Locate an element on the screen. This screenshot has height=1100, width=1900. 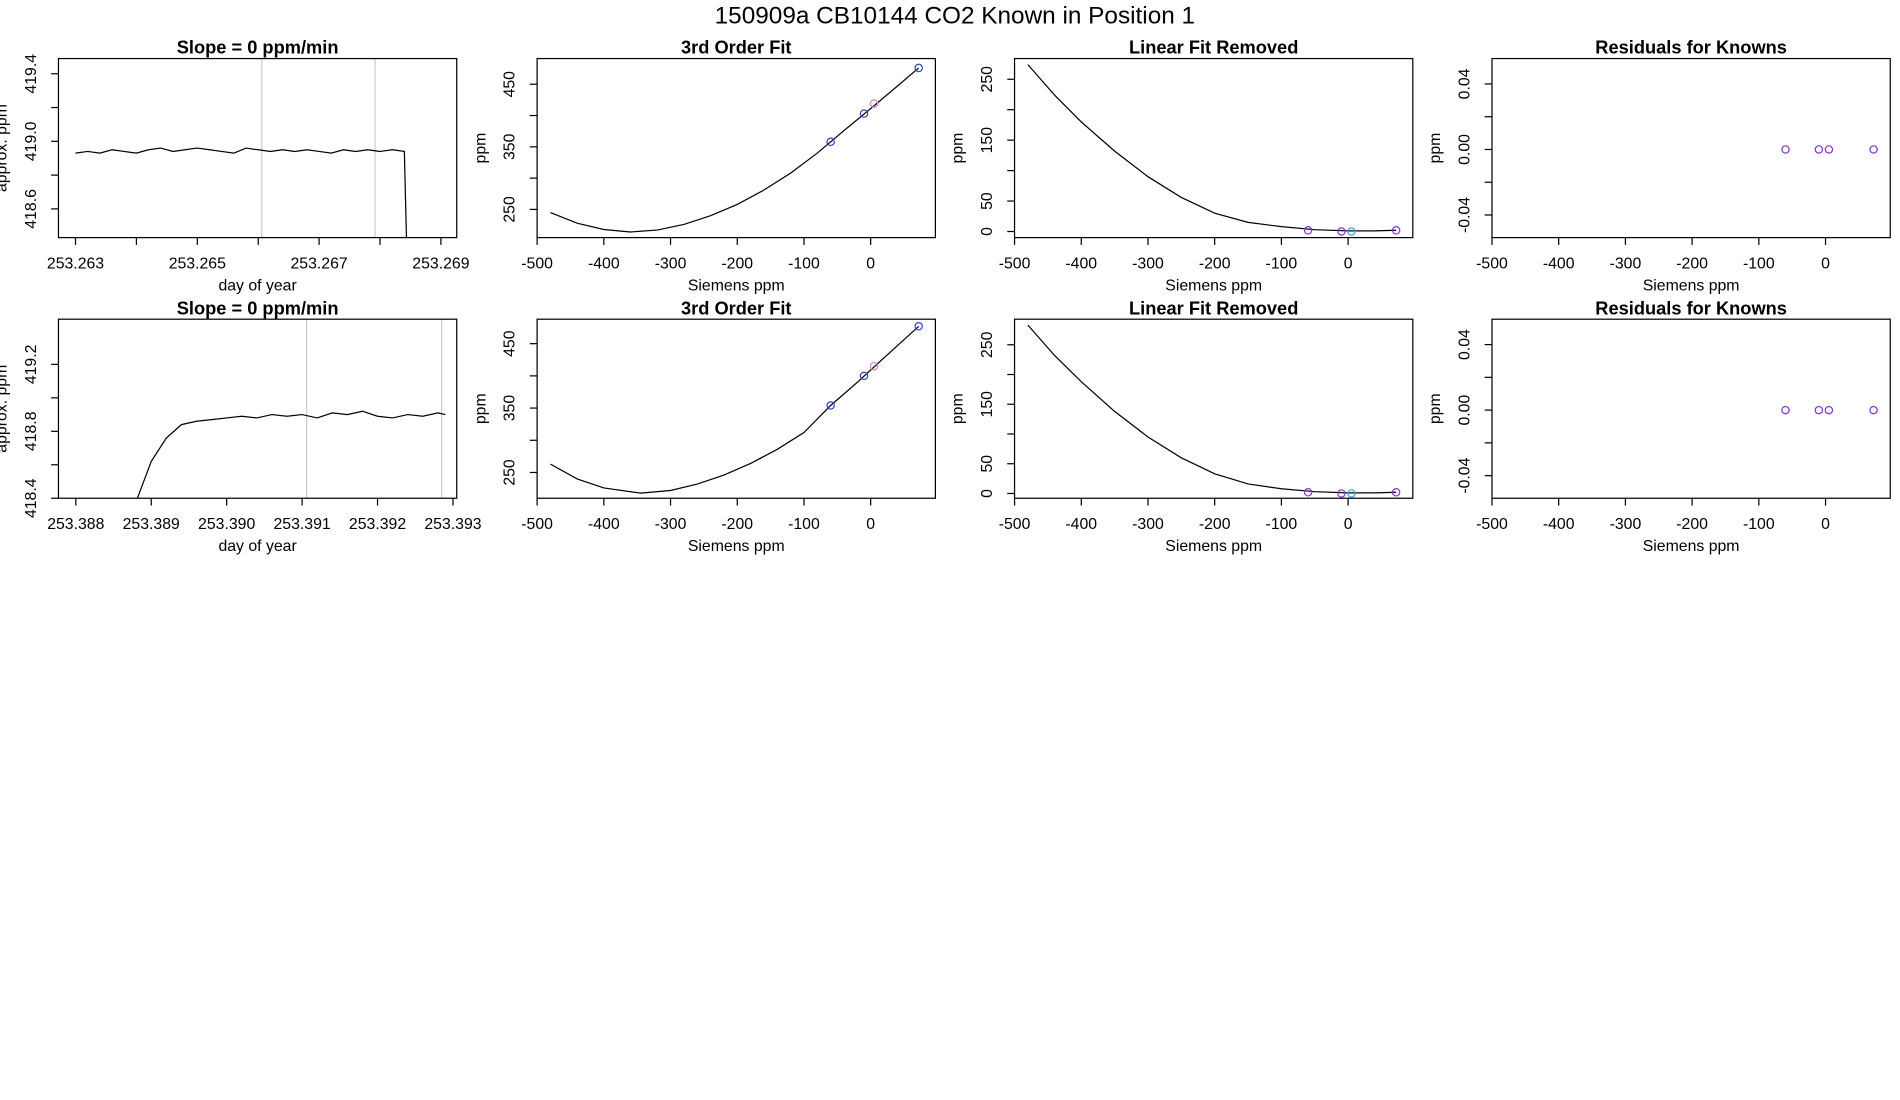
y-tick-label: 450 is located at coordinates (510, 343).